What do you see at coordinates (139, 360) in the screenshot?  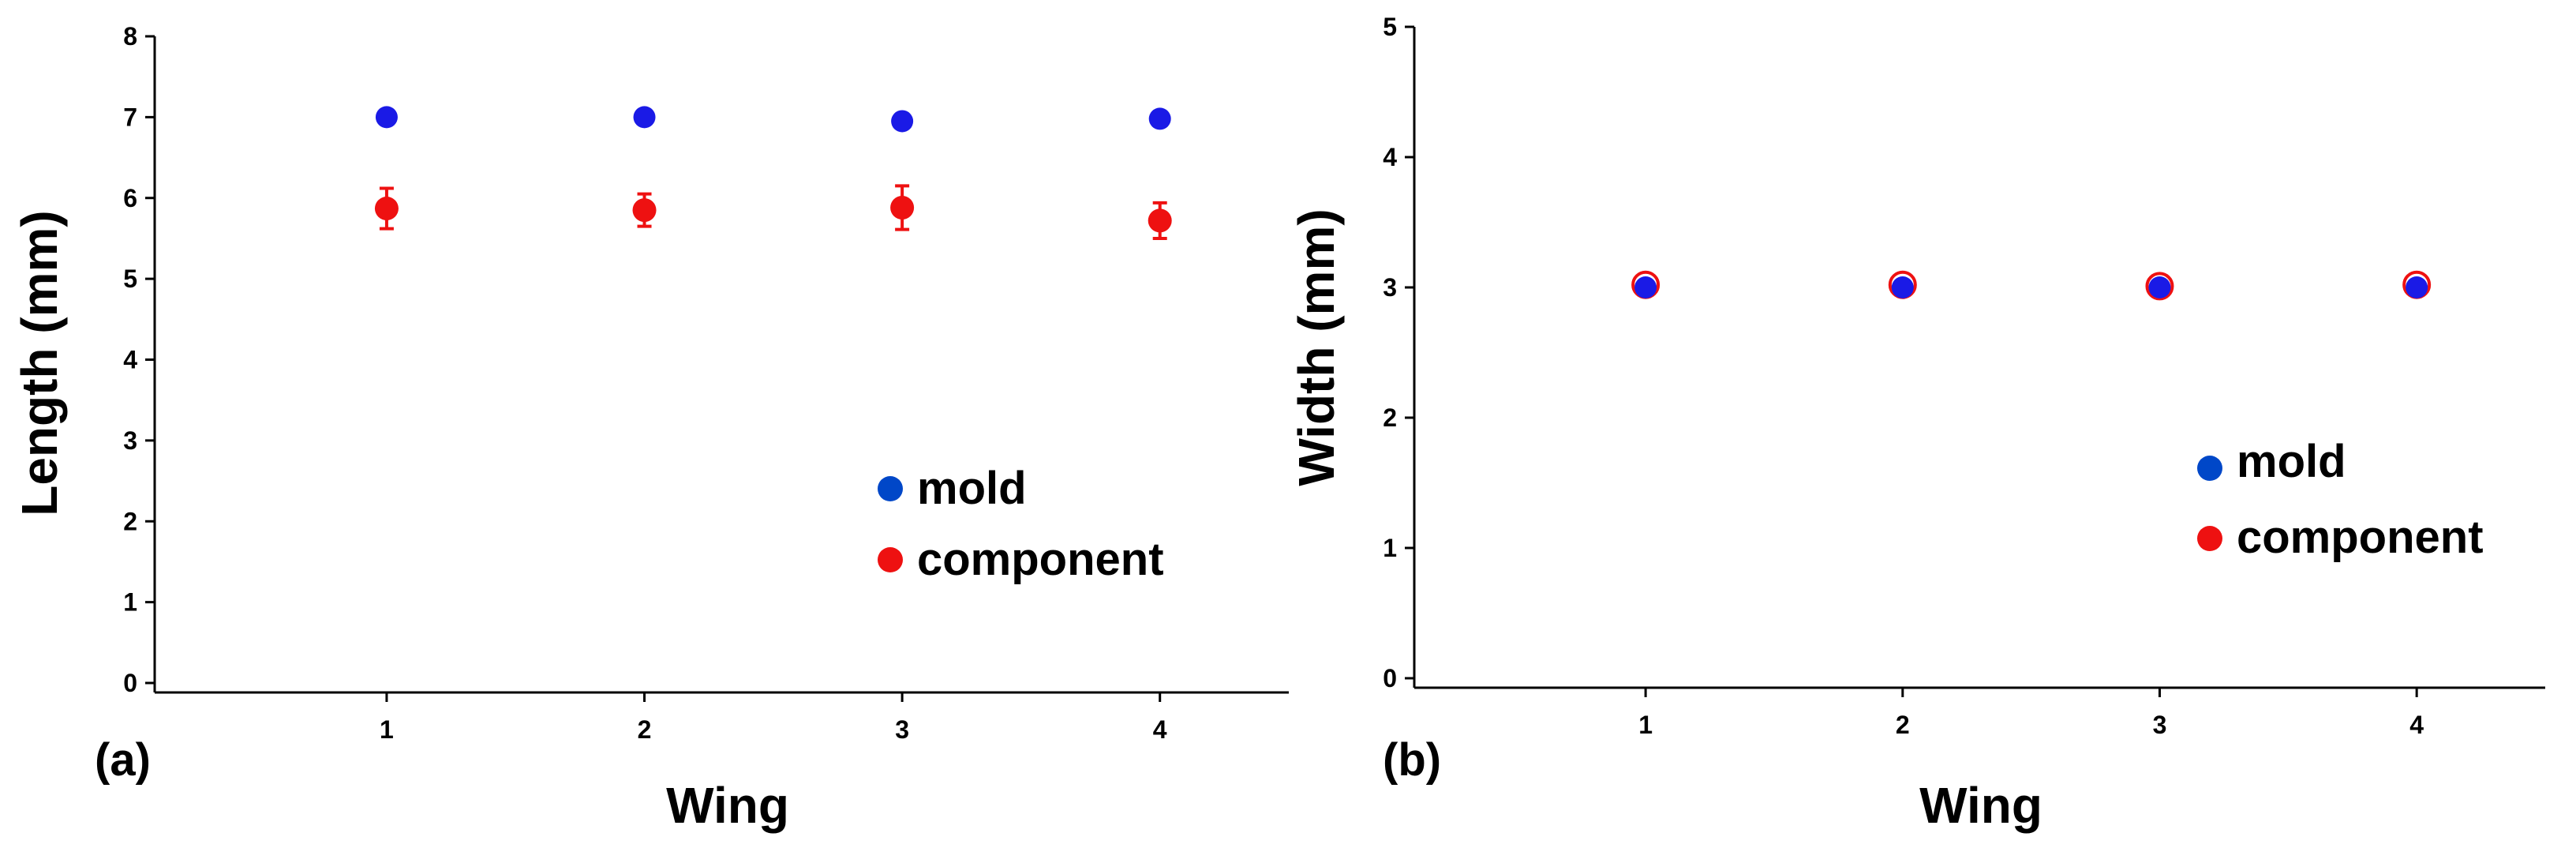 I see `y-ticks: 0 1 2 3 4 5 6 7 8` at bounding box center [139, 360].